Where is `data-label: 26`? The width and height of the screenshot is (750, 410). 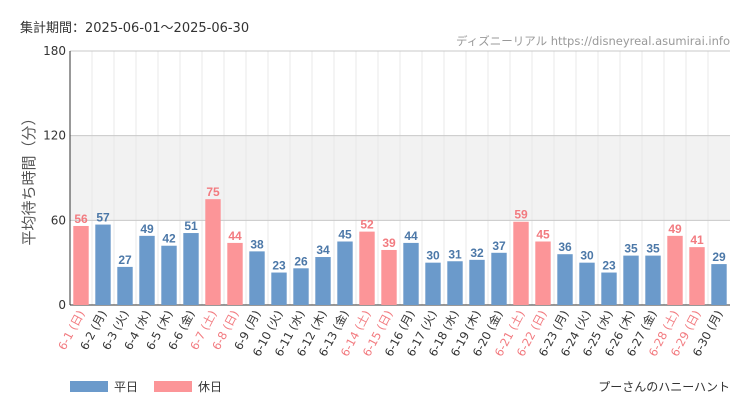 data-label: 26 is located at coordinates (301, 261).